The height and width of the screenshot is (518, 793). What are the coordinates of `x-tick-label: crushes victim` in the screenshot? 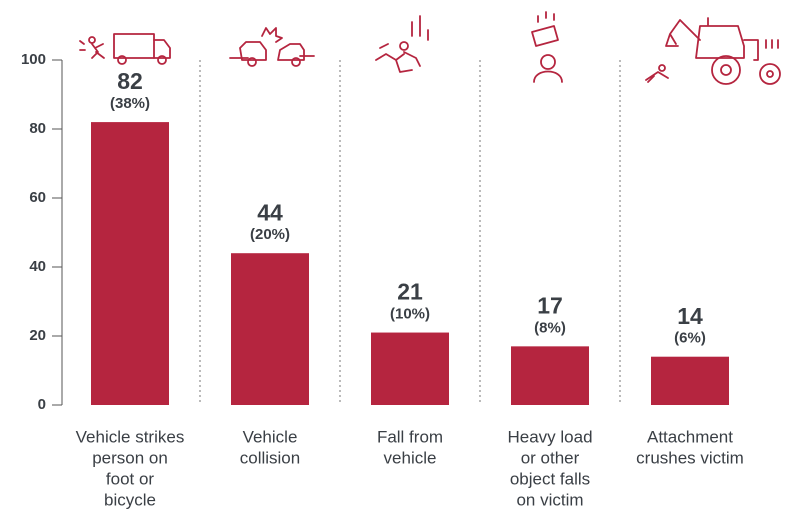 It's located at (690, 457).